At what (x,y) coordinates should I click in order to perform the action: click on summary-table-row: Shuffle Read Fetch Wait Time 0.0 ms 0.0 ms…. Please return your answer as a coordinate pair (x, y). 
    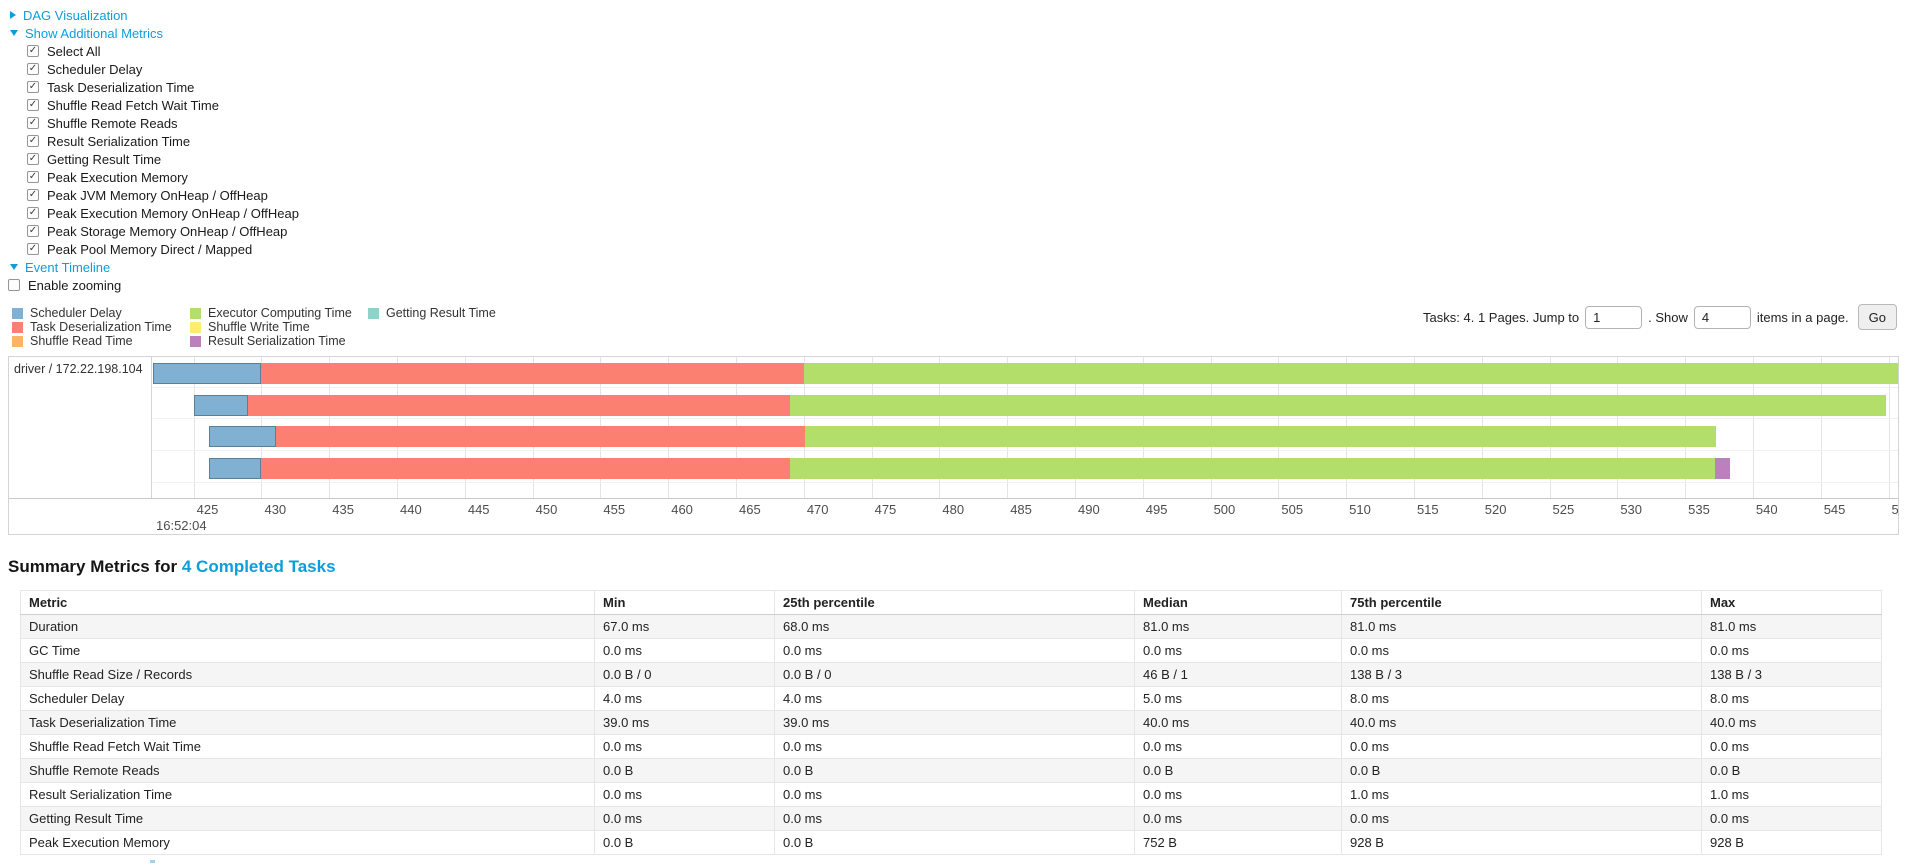
    Looking at the image, I should click on (951, 746).